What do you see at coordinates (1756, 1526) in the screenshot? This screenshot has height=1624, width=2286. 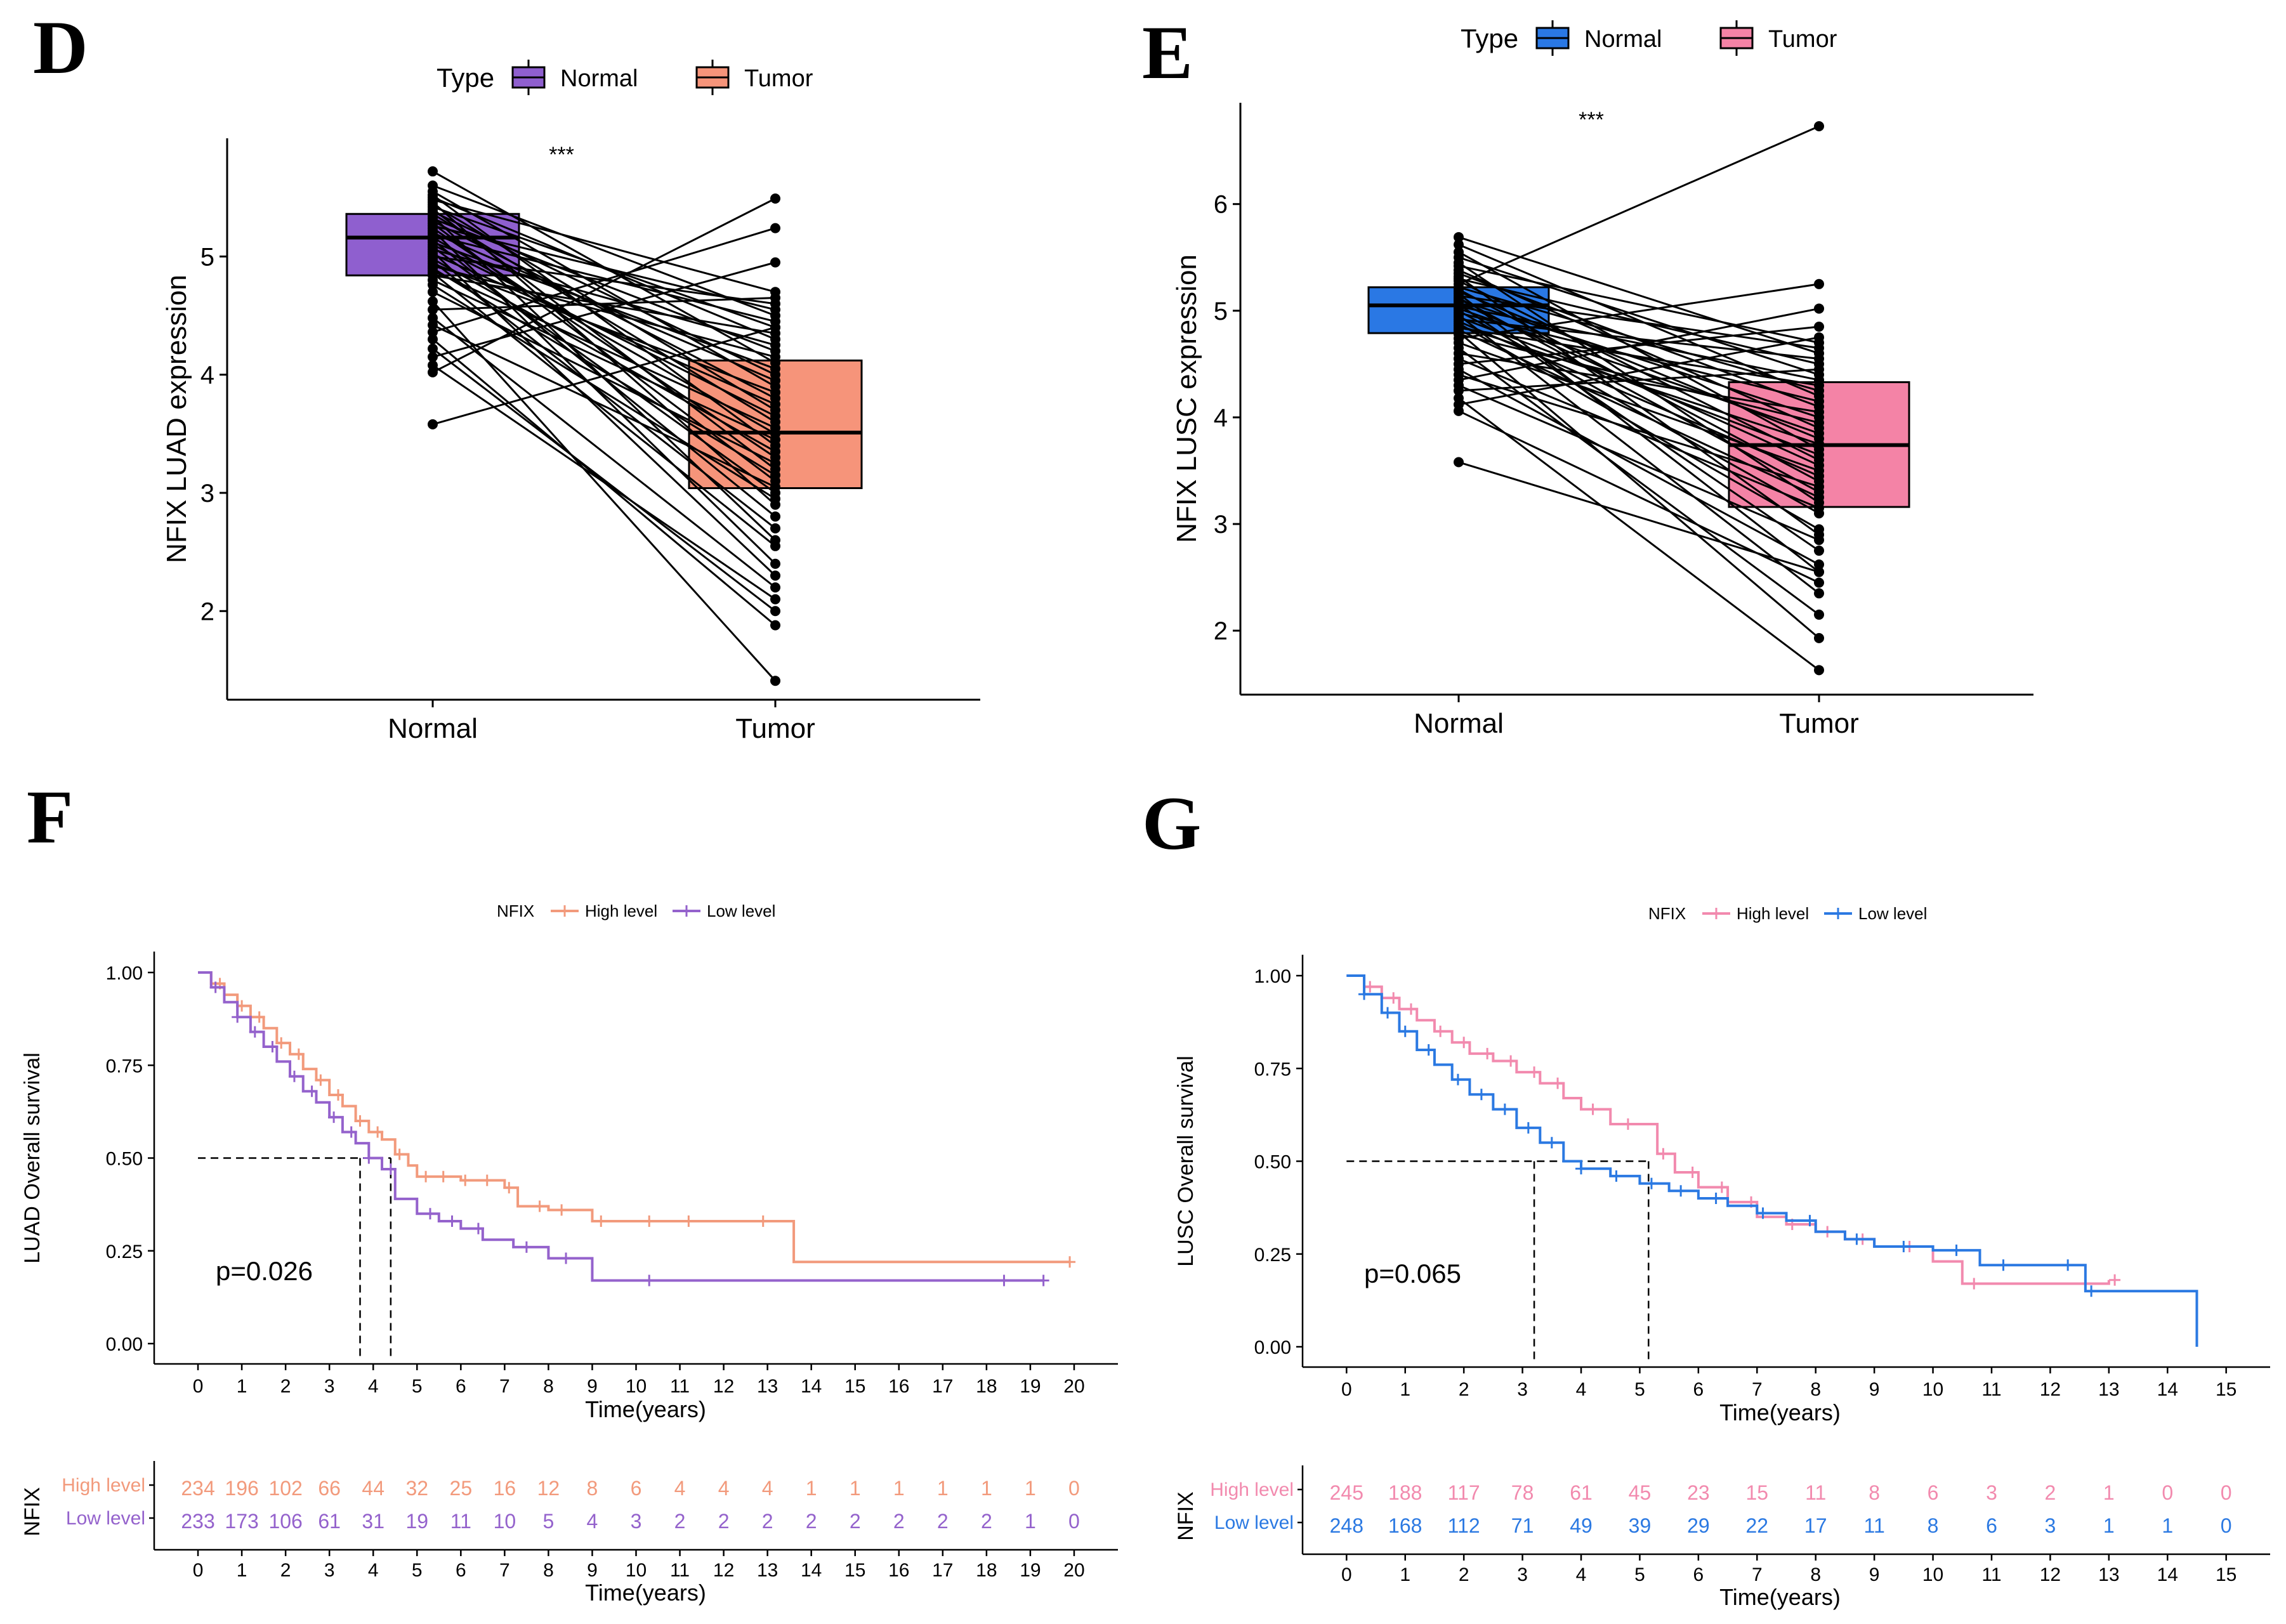 I see `risk-count: 22` at bounding box center [1756, 1526].